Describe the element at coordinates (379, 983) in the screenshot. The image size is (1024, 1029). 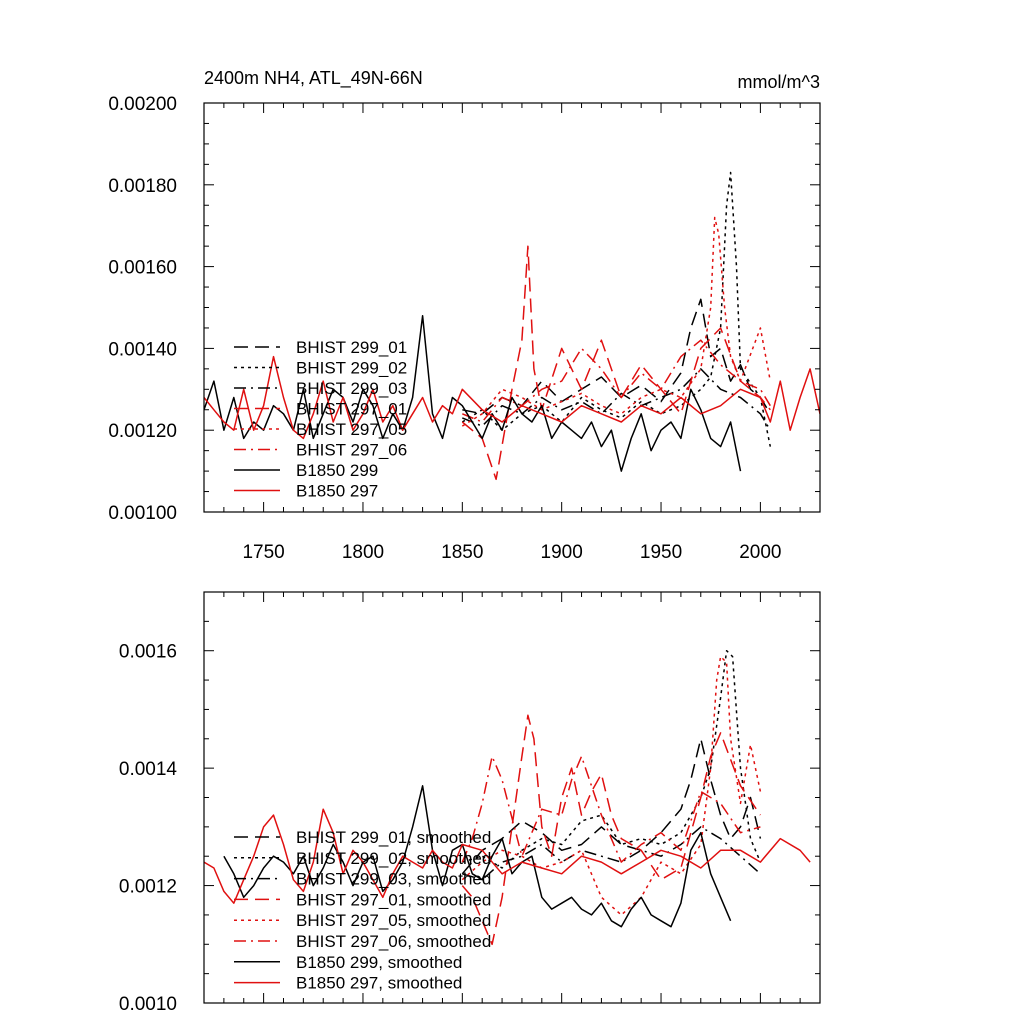
I see `legend-label: B1850 297, smoothed` at that location.